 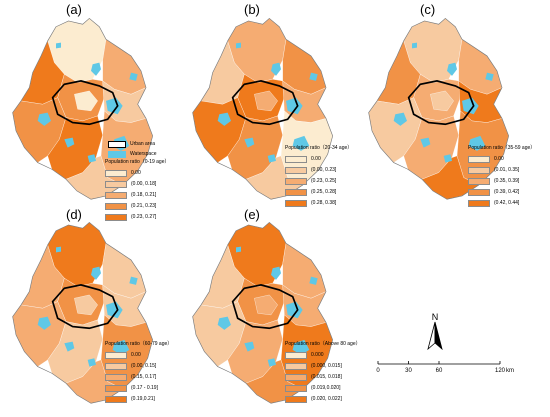 What do you see at coordinates (502, 148) in the screenshot?
I see `legend-title: Population ratio（35-59 age）` at bounding box center [502, 148].